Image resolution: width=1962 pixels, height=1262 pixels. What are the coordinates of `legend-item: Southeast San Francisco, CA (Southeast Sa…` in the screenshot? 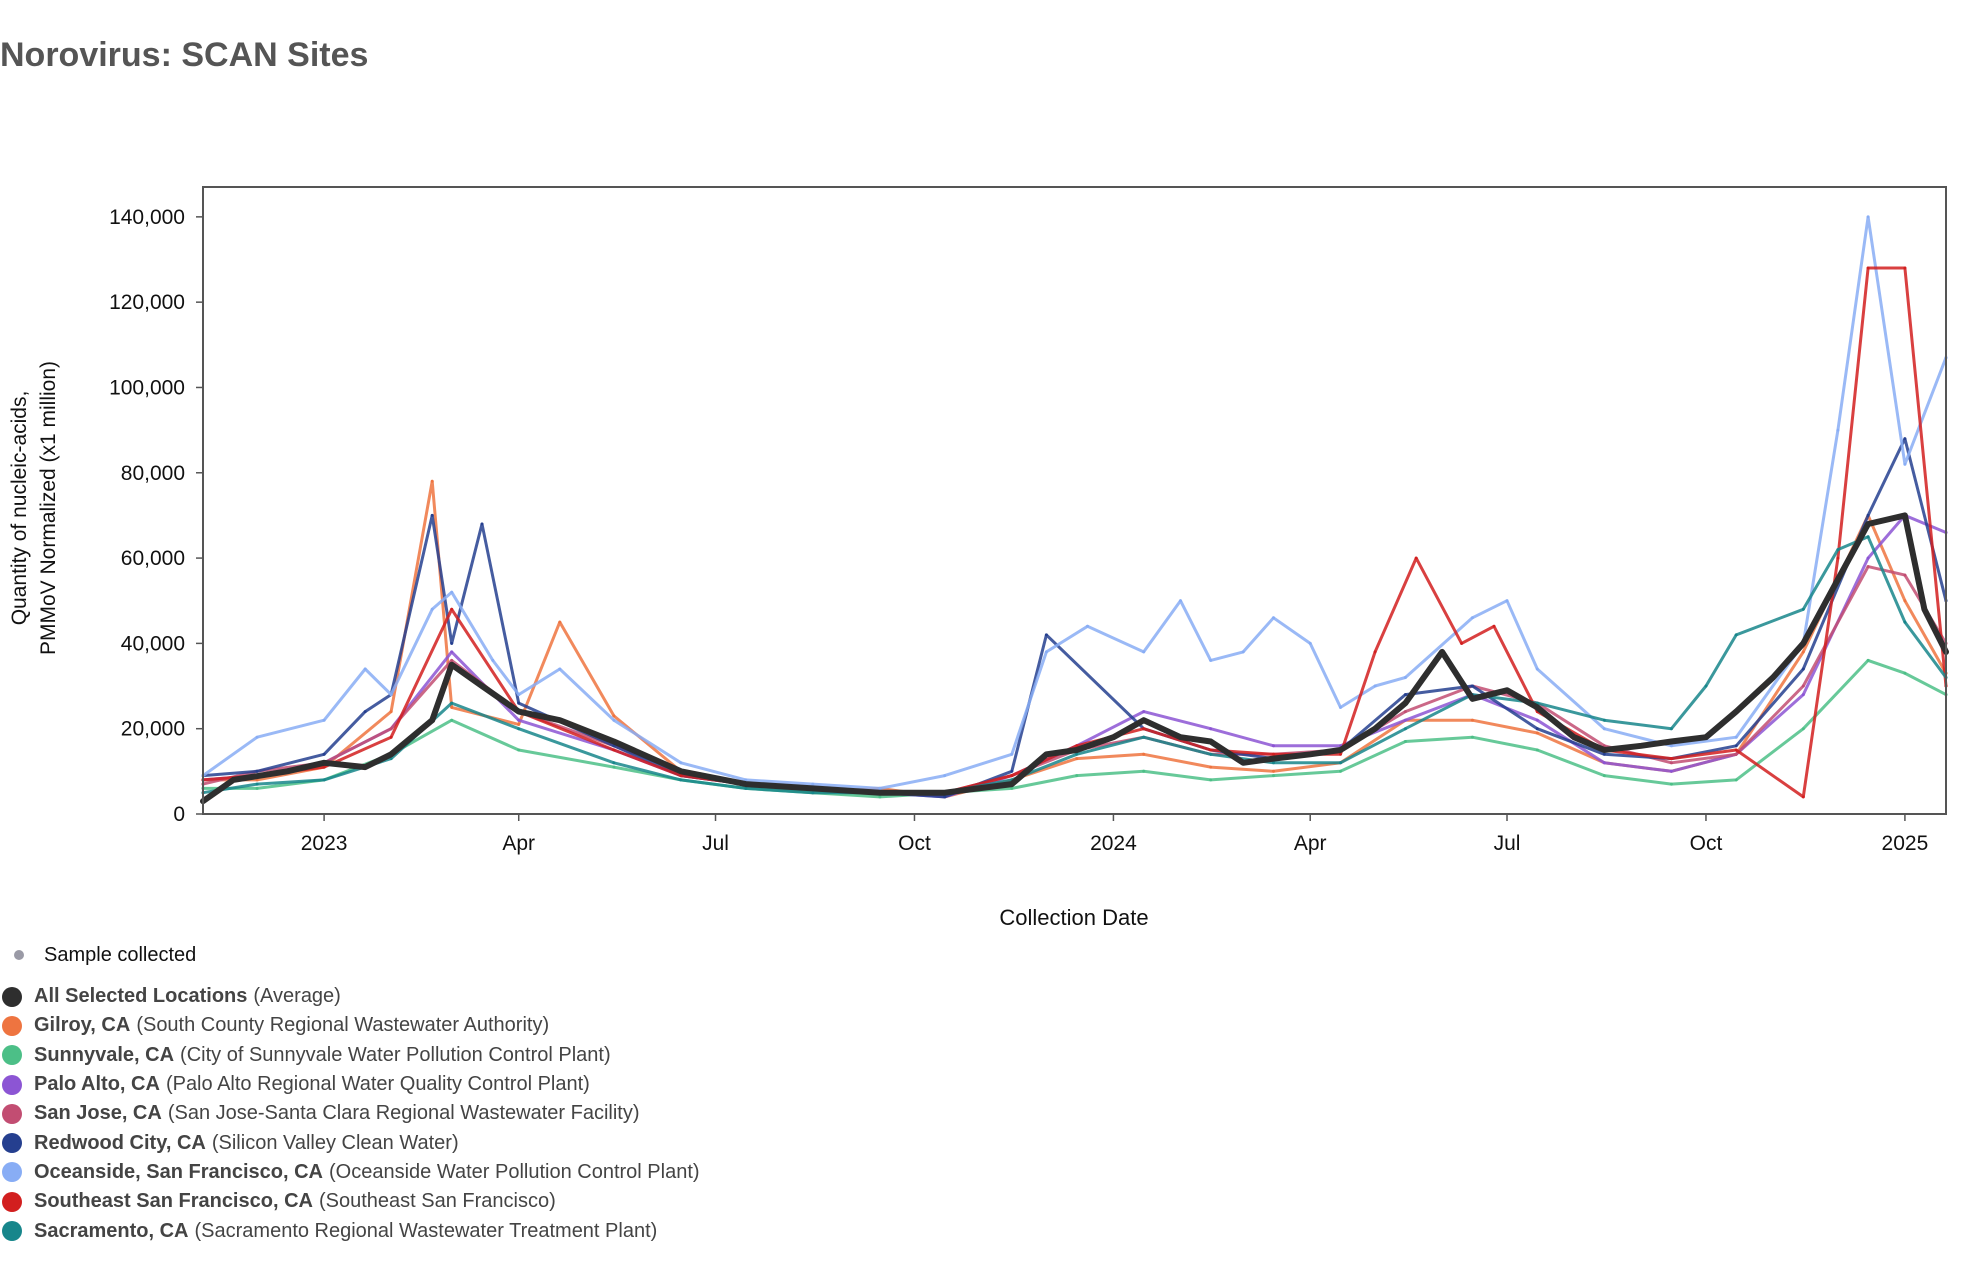 It's located at (350, 1201).